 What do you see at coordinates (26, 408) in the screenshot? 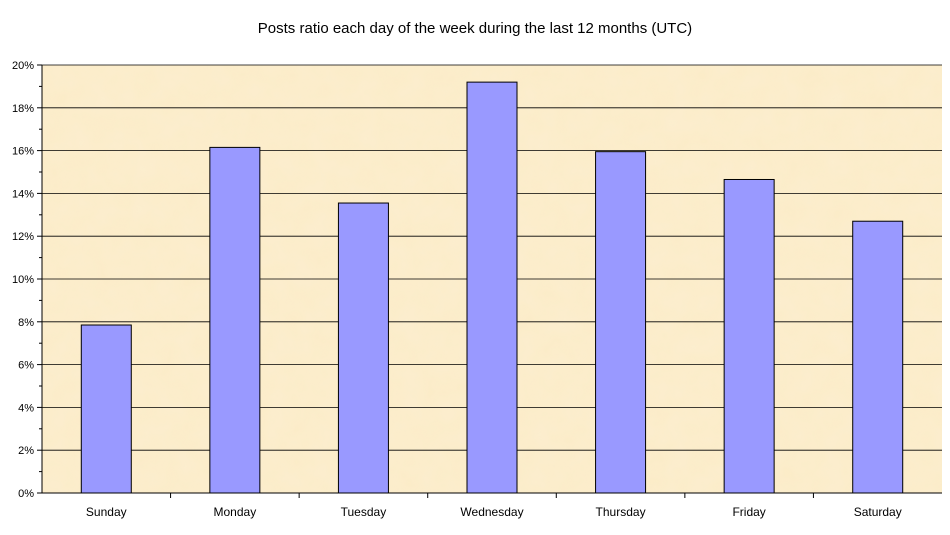
I see `y-tick-label: 4%` at bounding box center [26, 408].